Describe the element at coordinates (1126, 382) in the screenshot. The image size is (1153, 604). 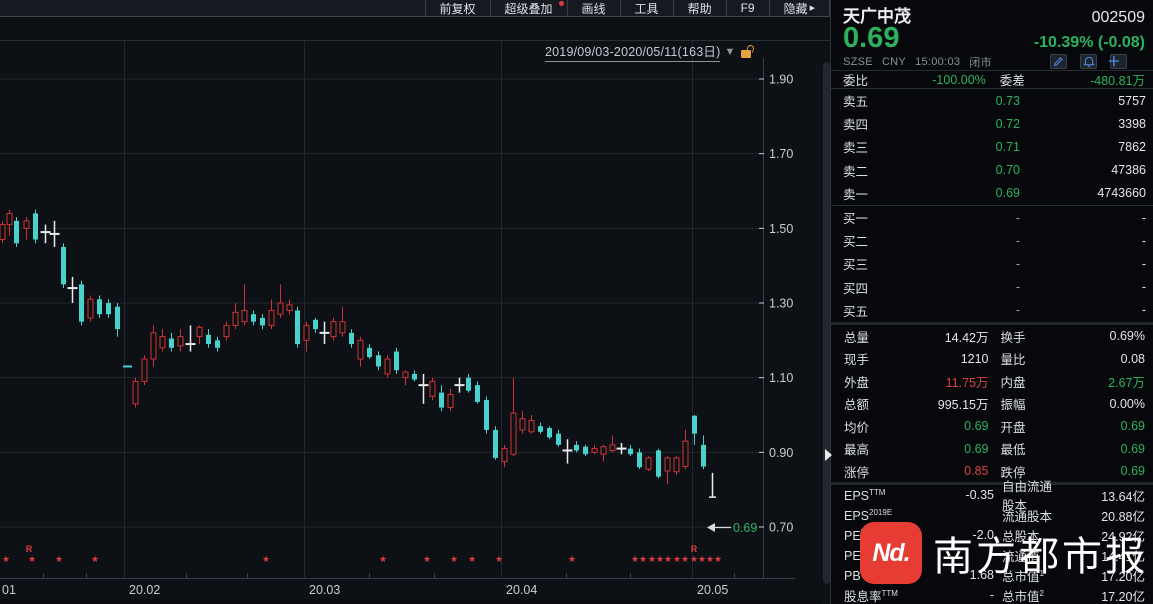
I see `stat-value: 2.67万` at that location.